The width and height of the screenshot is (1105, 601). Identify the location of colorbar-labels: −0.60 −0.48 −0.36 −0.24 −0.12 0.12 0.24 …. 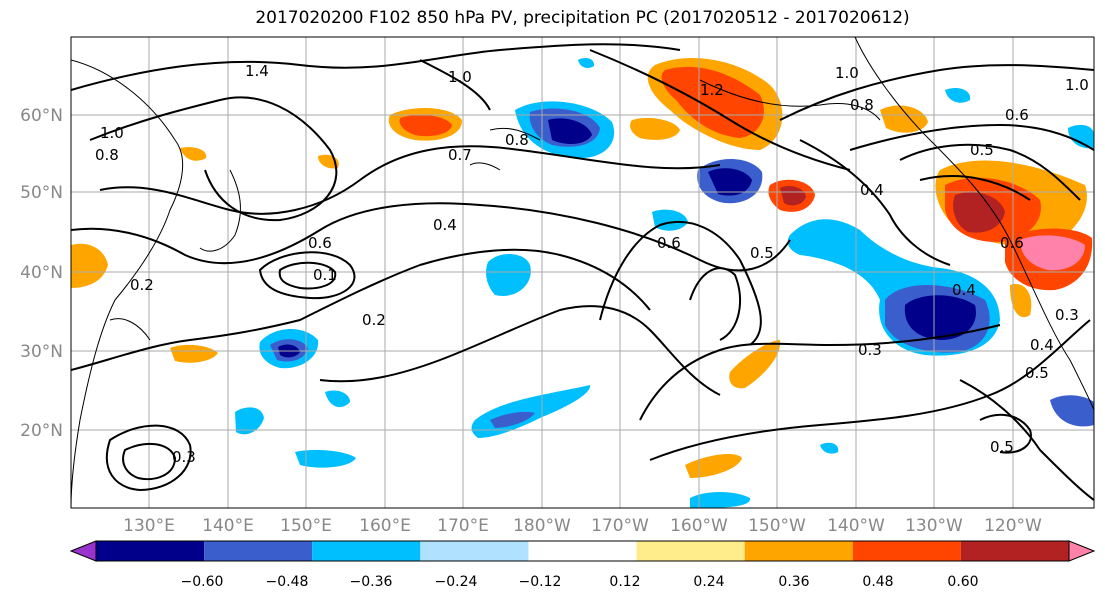
(580, 582).